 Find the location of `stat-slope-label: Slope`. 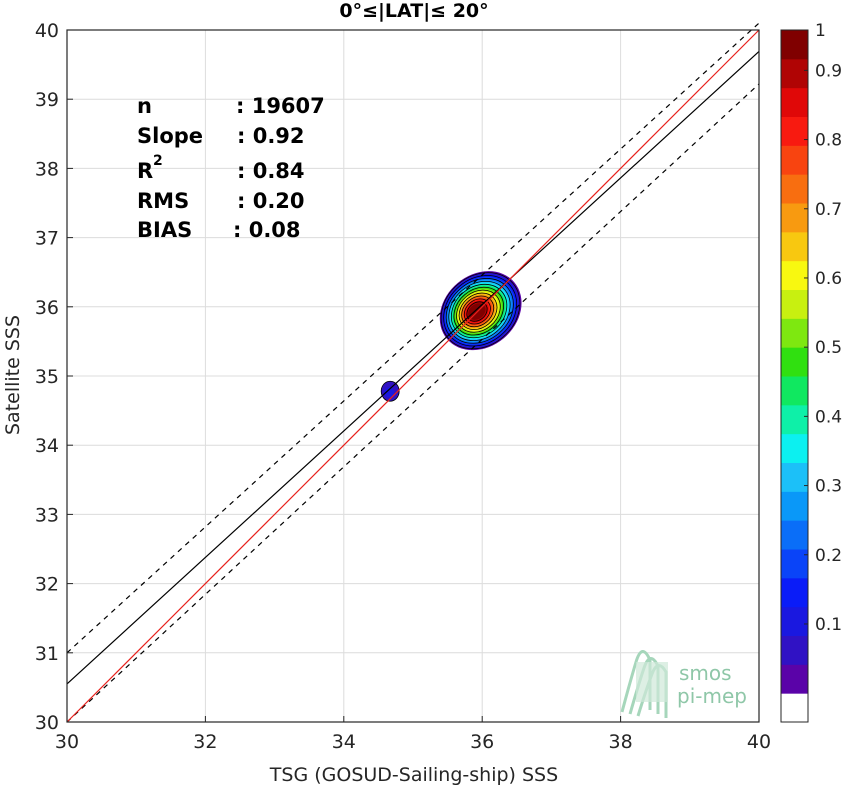

stat-slope-label: Slope is located at coordinates (170, 136).